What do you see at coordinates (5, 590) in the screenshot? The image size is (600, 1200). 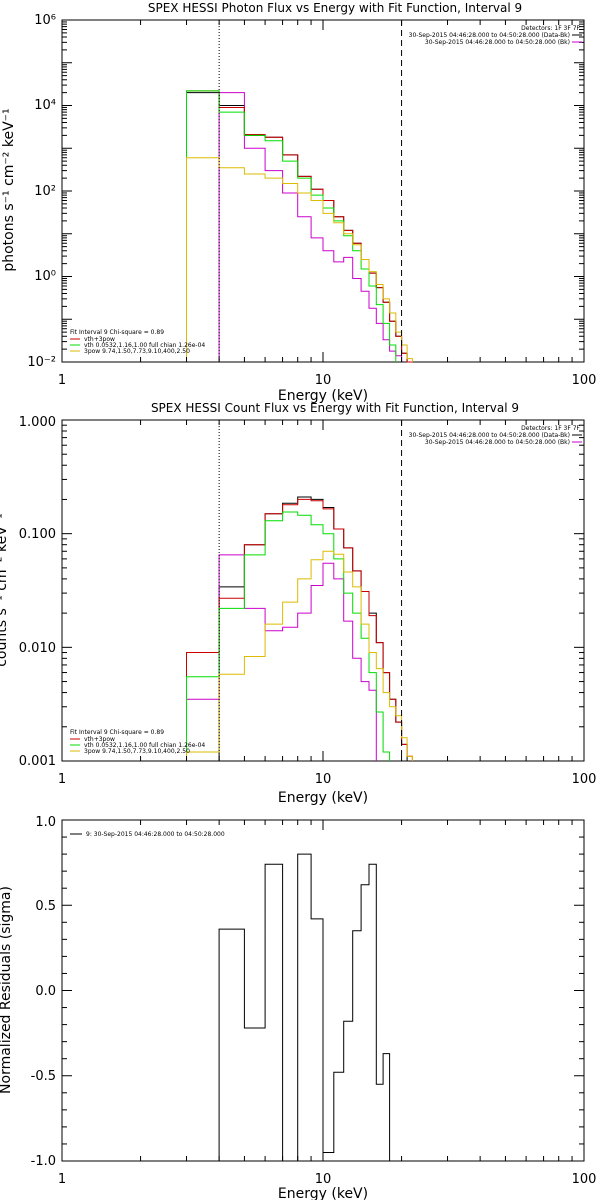 I see `count-y-axis-label: counts s⁻¹ cm⁻² keV⁻¹` at bounding box center [5, 590].